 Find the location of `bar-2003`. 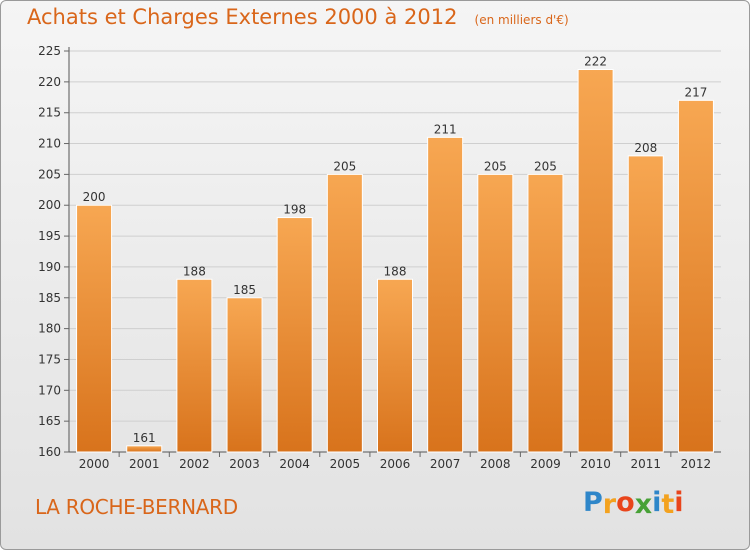

bar-2003 is located at coordinates (244, 375).